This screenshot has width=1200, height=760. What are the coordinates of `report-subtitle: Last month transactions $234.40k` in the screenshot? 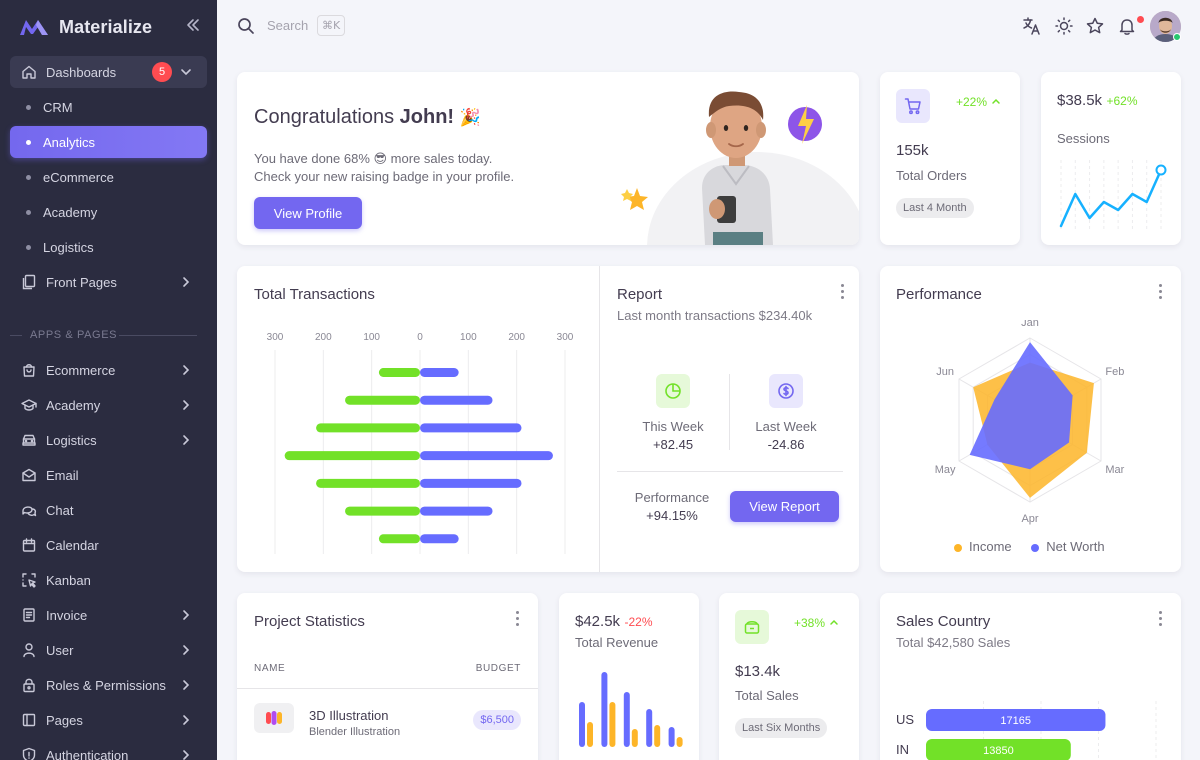 It's located at (715, 315).